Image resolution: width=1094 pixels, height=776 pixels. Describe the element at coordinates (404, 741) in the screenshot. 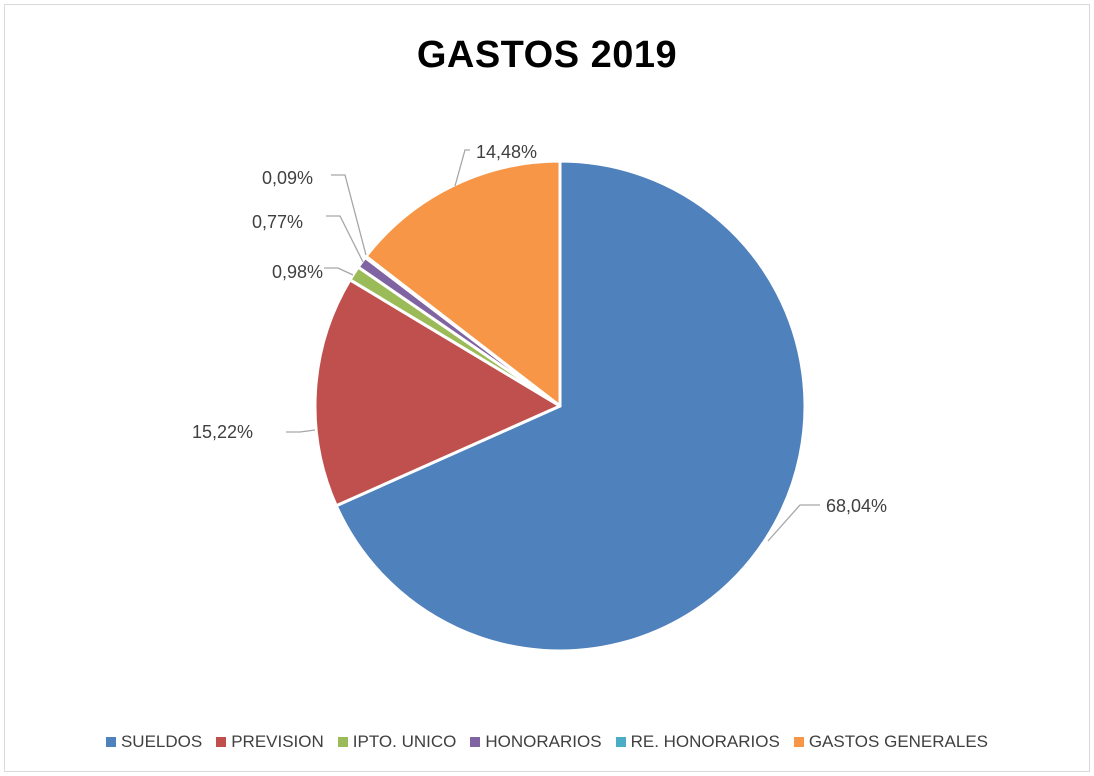

I see `legend-label: IPTO. UNICO` at that location.